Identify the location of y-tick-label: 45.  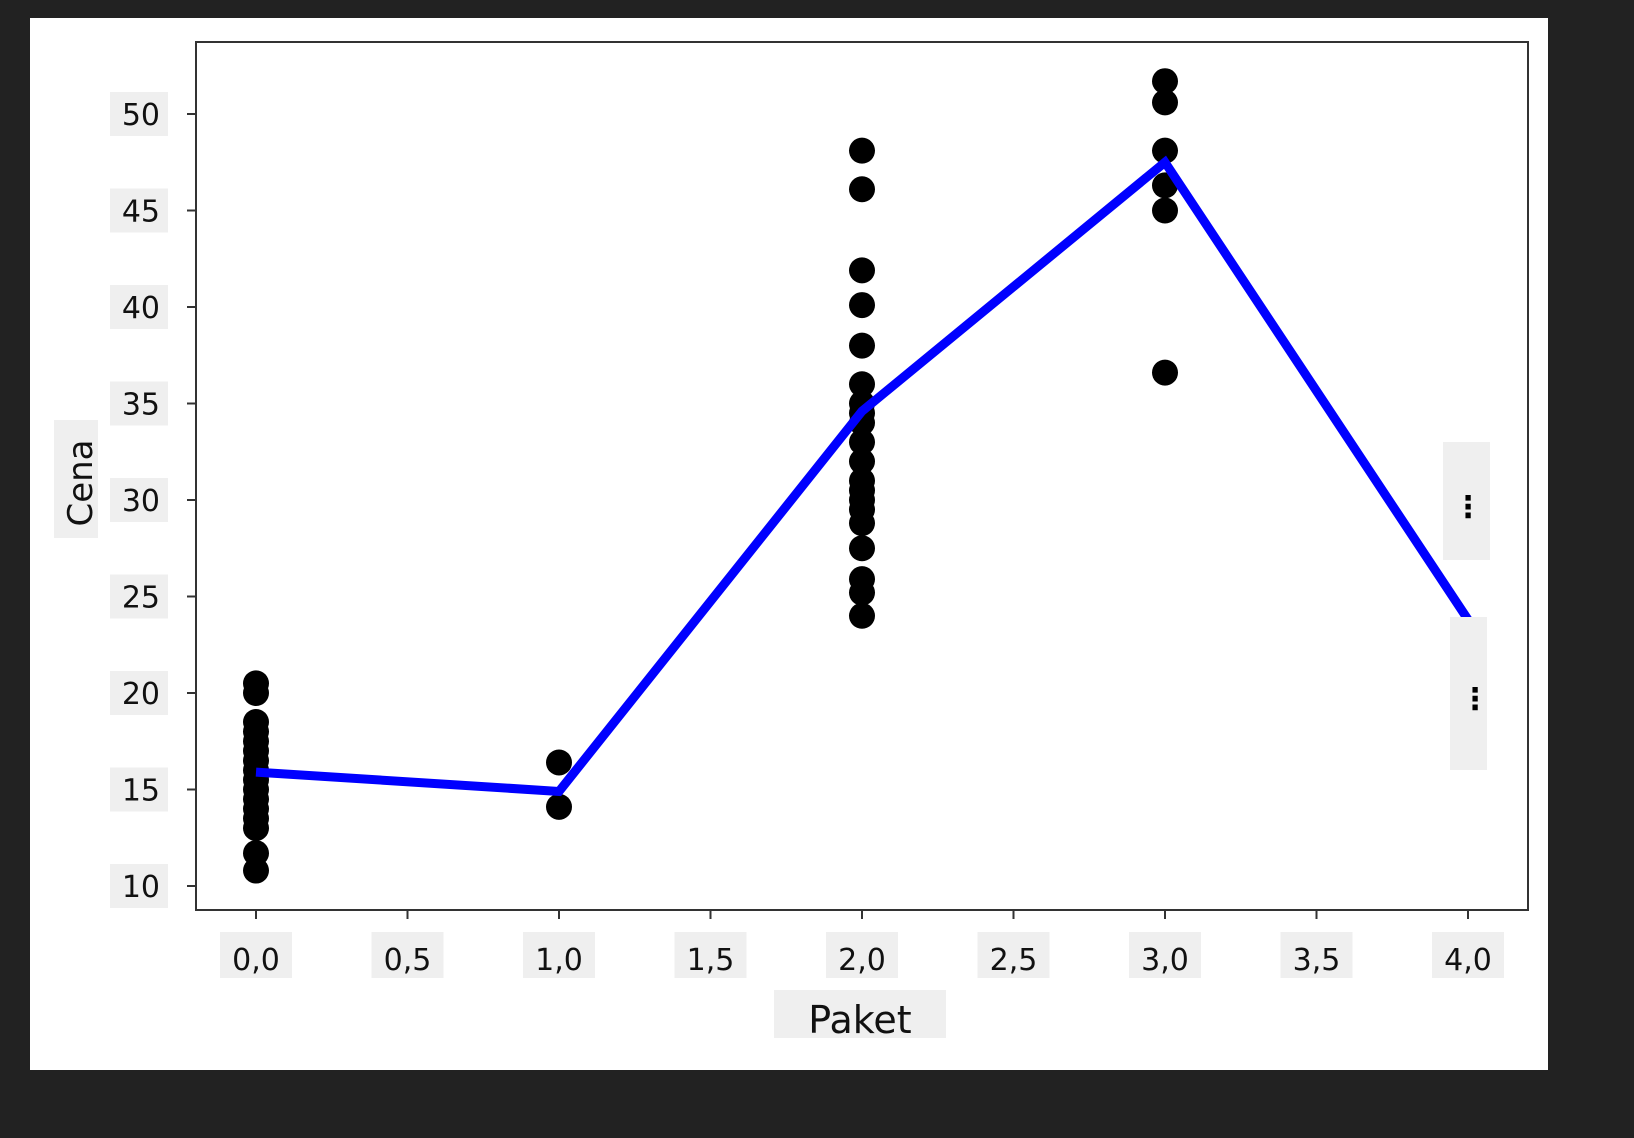
(141, 212).